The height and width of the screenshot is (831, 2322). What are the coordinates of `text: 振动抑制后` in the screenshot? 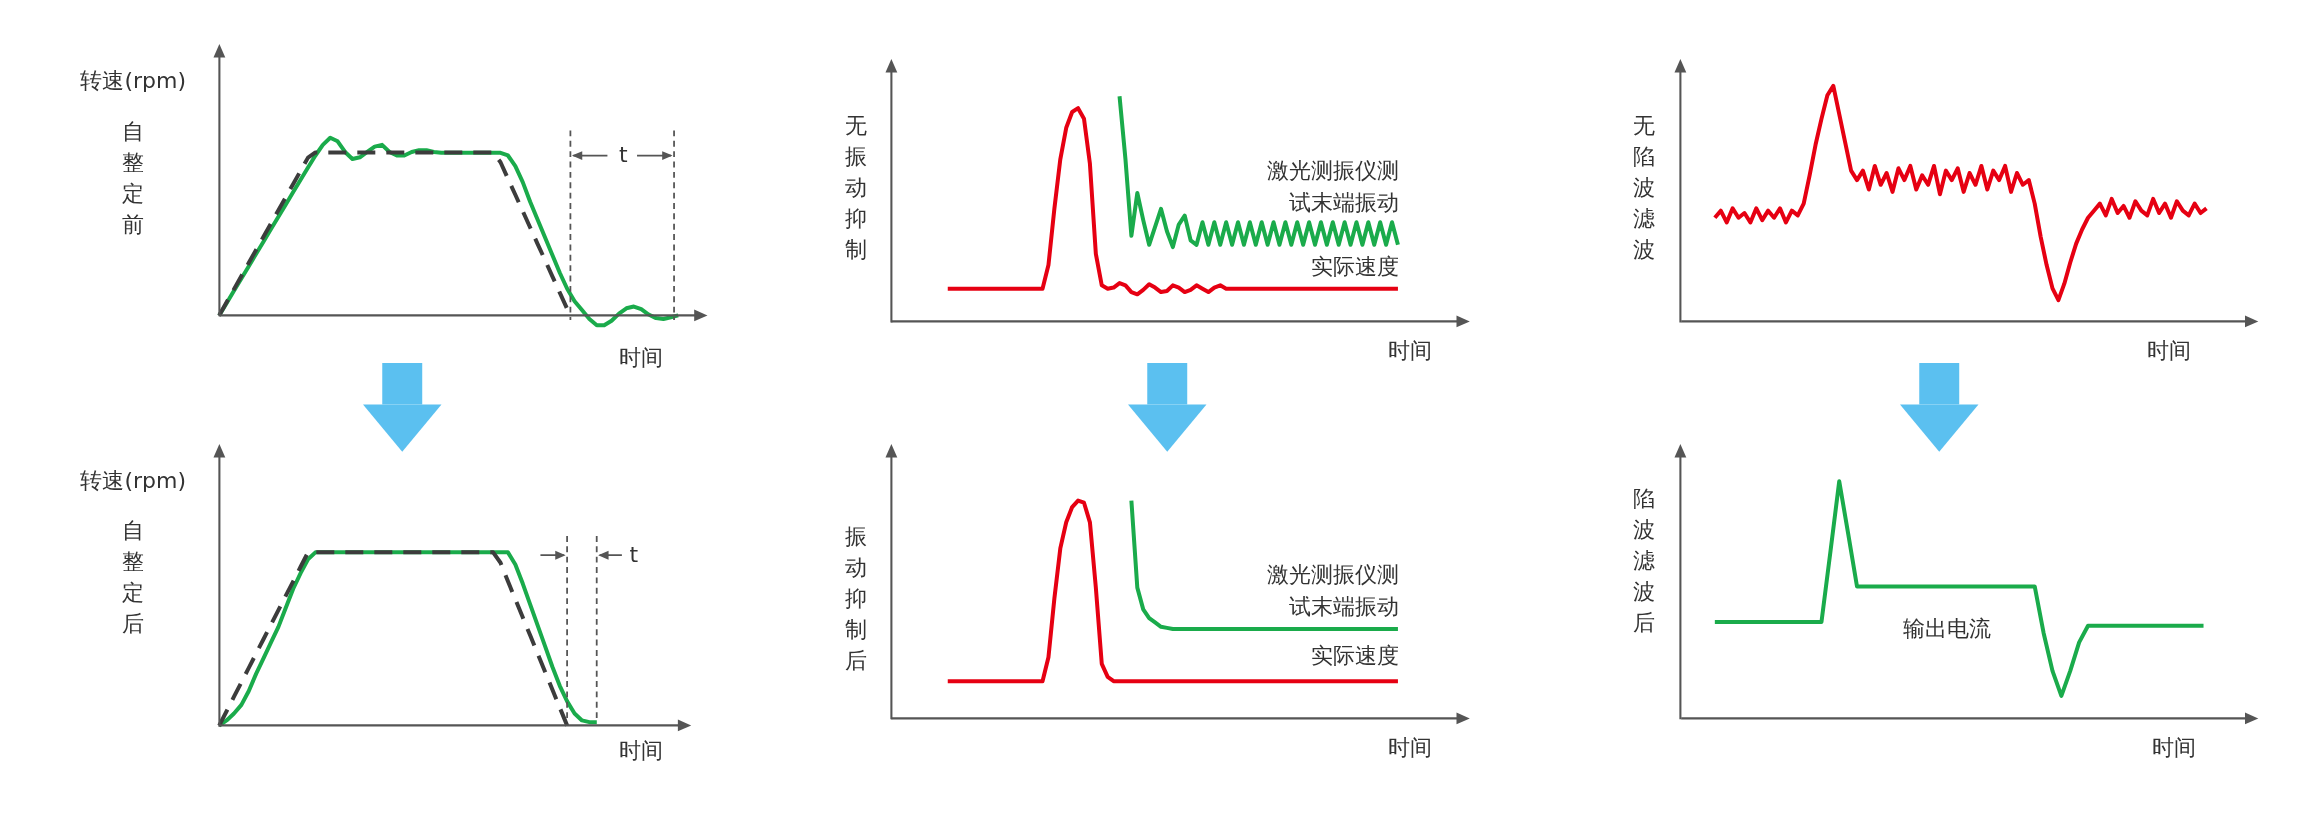 It's located at (855, 599).